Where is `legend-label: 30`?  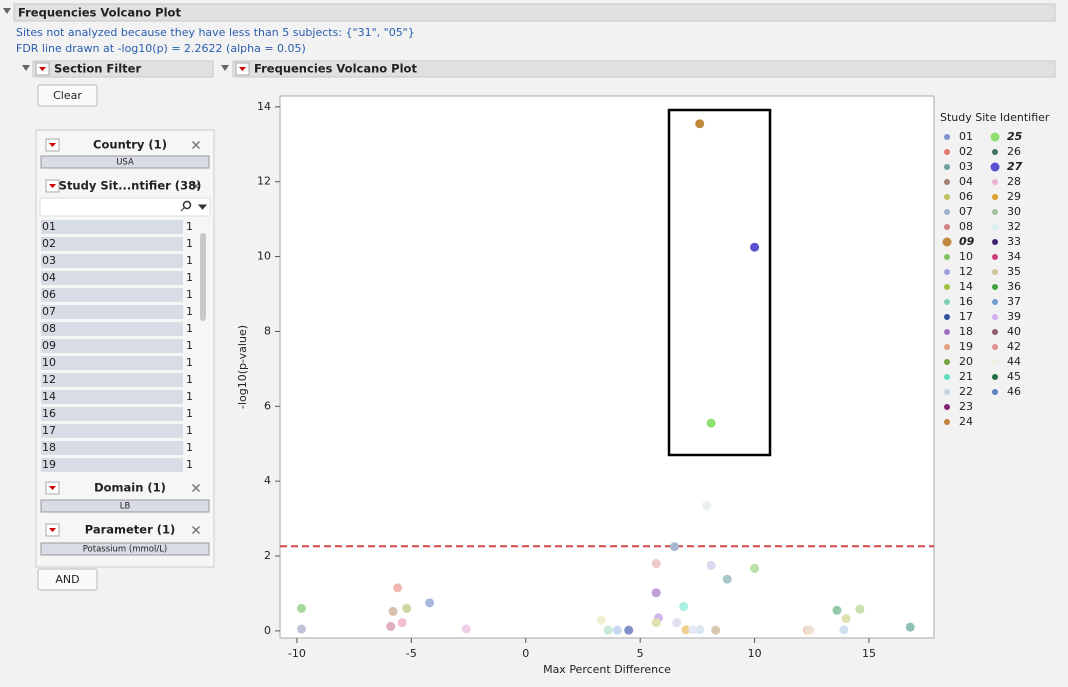
legend-label: 30 is located at coordinates (1014, 211).